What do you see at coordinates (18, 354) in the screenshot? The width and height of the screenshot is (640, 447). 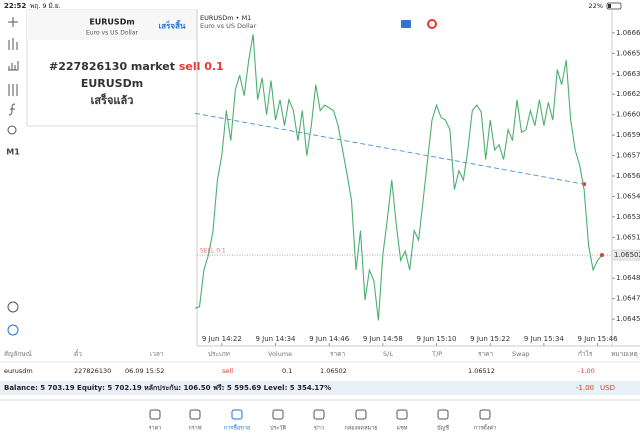 I see `column-header: สัญลักษณ์` at bounding box center [18, 354].